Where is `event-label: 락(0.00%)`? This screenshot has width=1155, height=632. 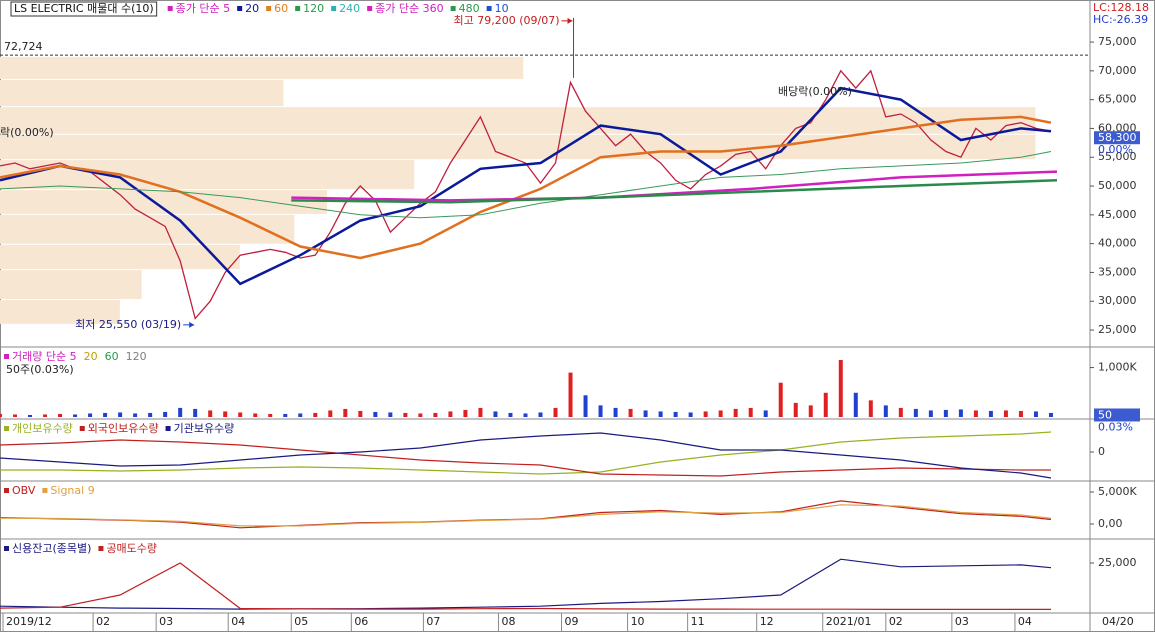
event-label: 락(0.00%) is located at coordinates (27, 132).